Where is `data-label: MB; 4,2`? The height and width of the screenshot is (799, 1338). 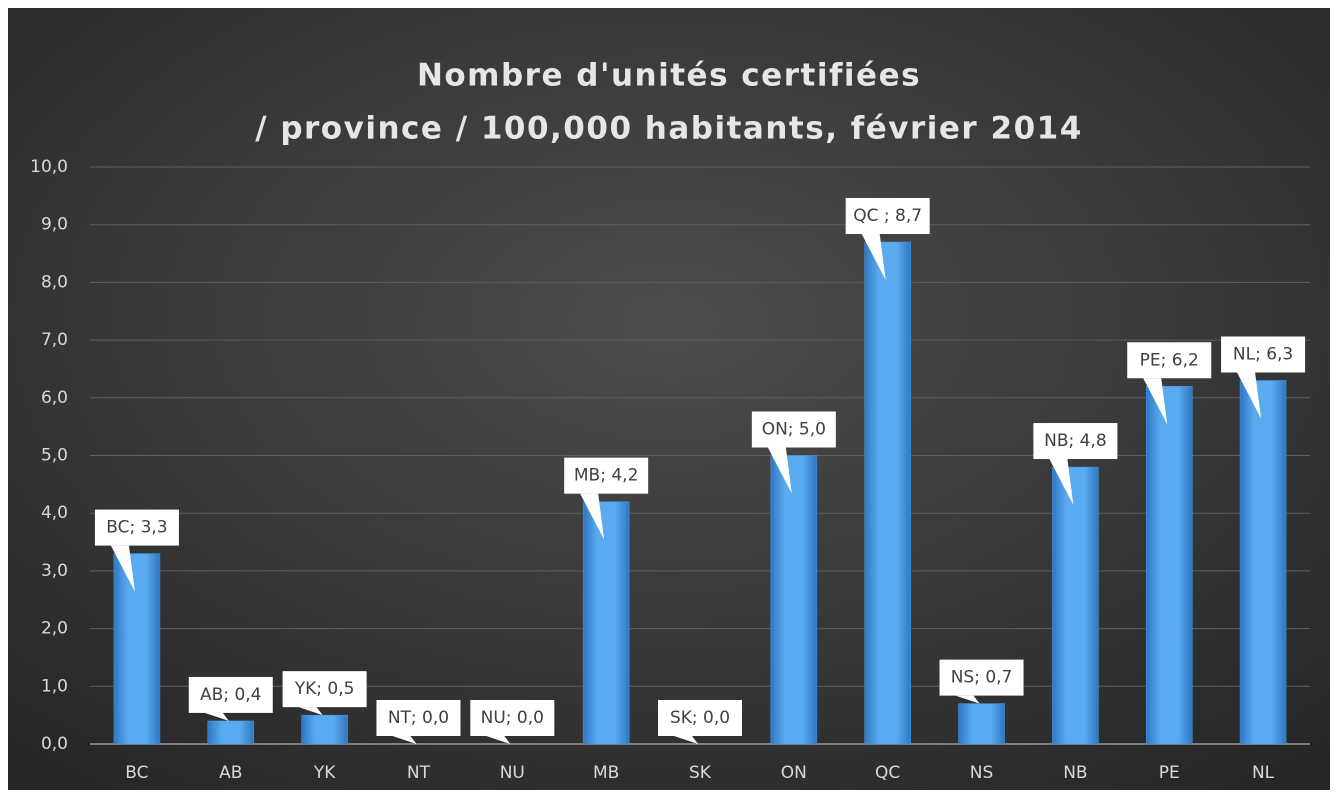
data-label: MB; 4,2 is located at coordinates (606, 476).